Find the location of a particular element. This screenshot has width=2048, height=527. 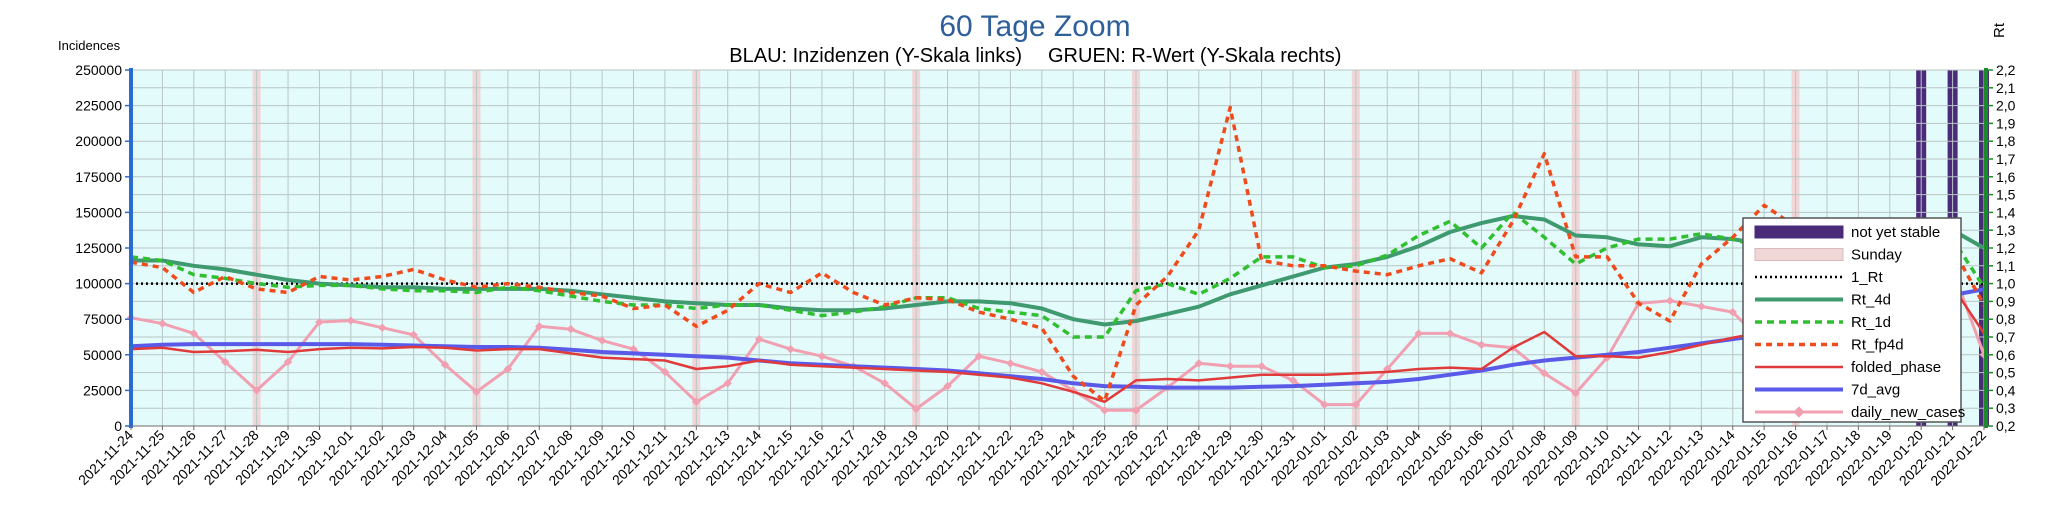

y-tick-label-right: 0,3 is located at coordinates (2006, 408).